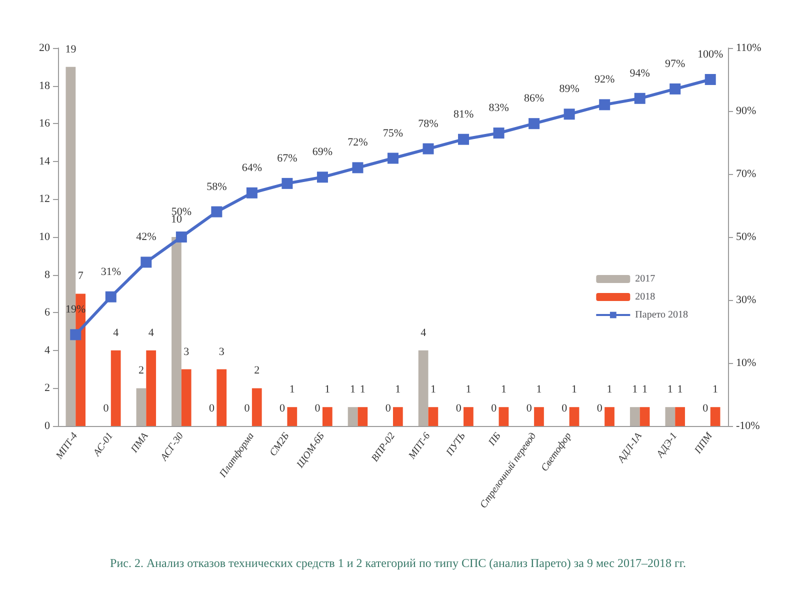 This screenshot has width=798, height=596. What do you see at coordinates (47, 426) in the screenshot?
I see `y-tick-label: 0` at bounding box center [47, 426].